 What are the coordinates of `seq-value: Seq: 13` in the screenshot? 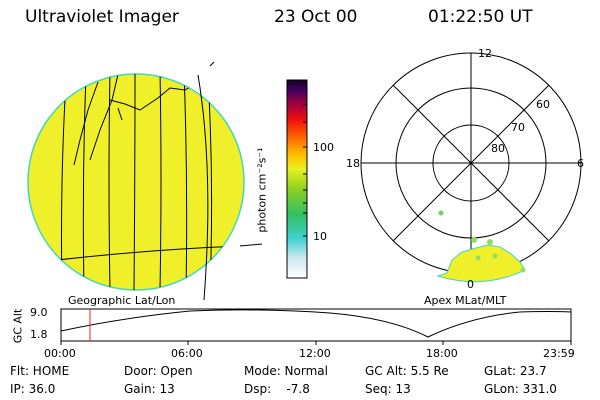 It's located at (388, 389).